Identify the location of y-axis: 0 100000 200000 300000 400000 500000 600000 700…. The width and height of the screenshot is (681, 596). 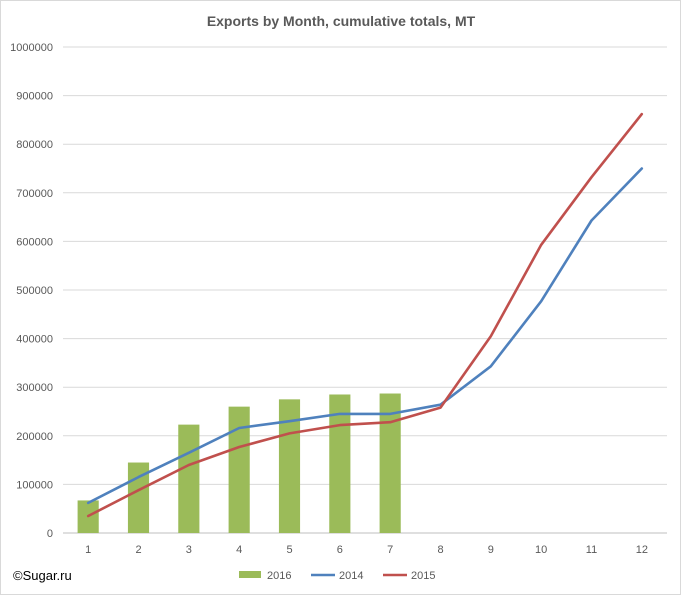
(31, 291).